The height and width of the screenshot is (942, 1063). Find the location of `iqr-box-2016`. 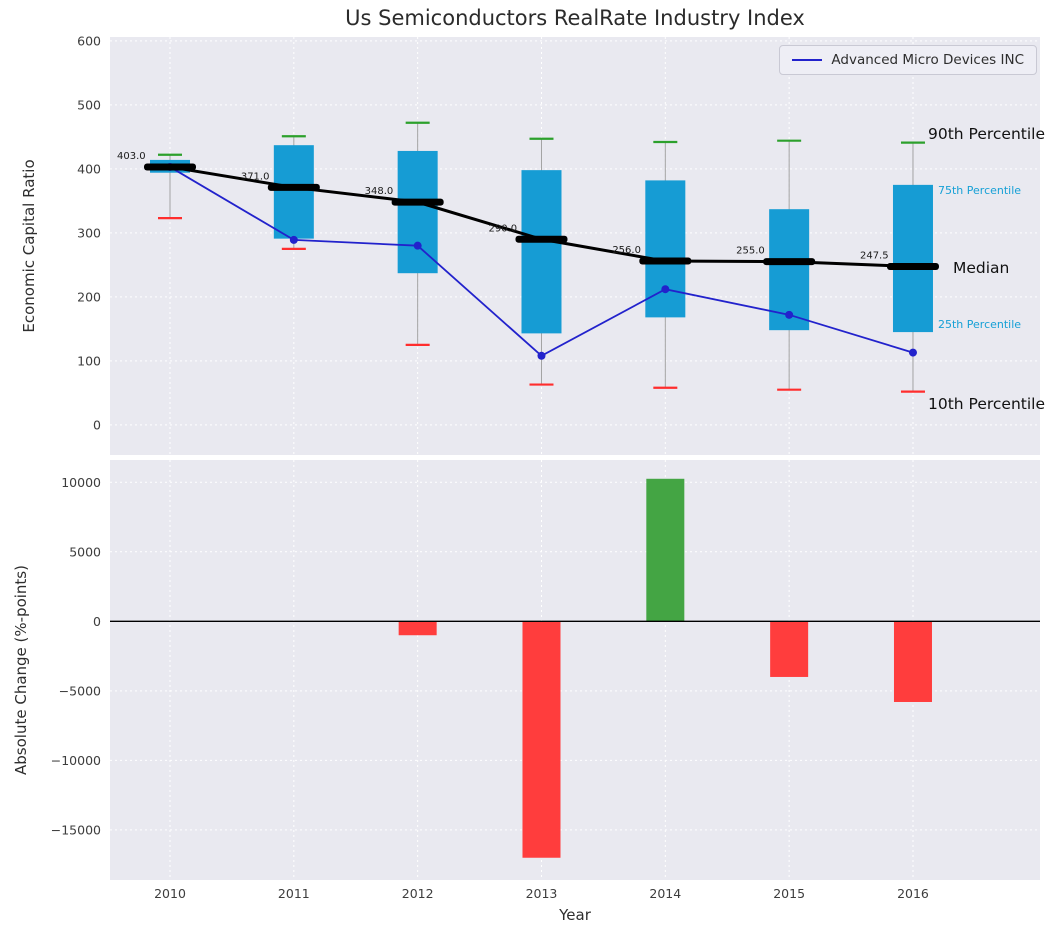

iqr-box-2016 is located at coordinates (912, 258).